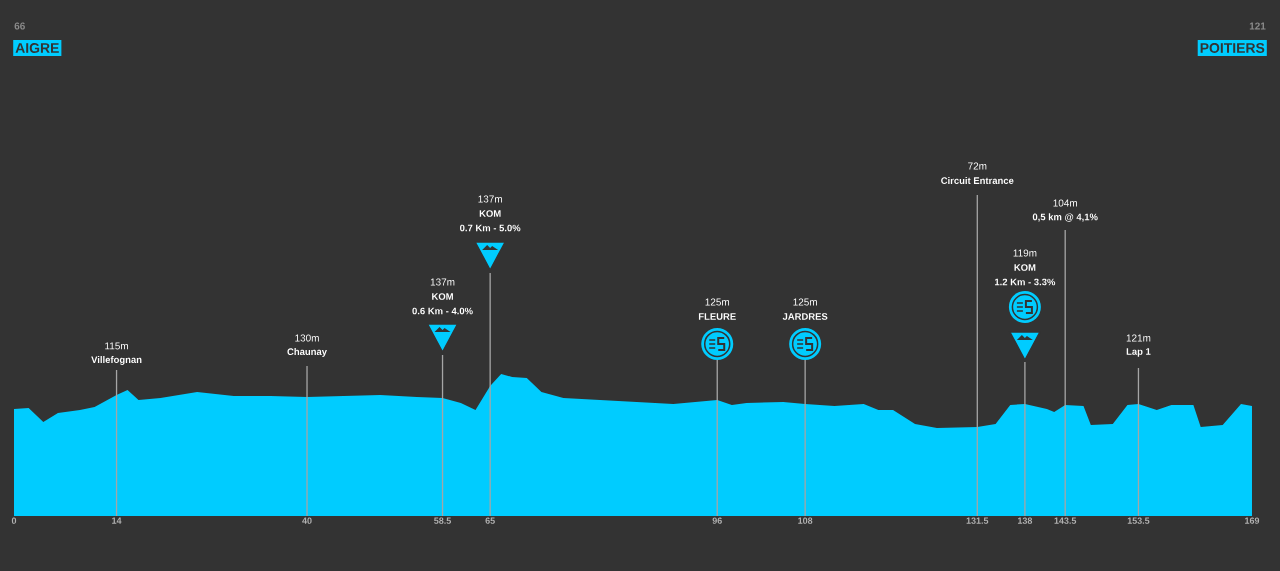 The height and width of the screenshot is (571, 1280). Describe the element at coordinates (1065, 520) in the screenshot. I see `x-tick-label: 143.5` at that location.